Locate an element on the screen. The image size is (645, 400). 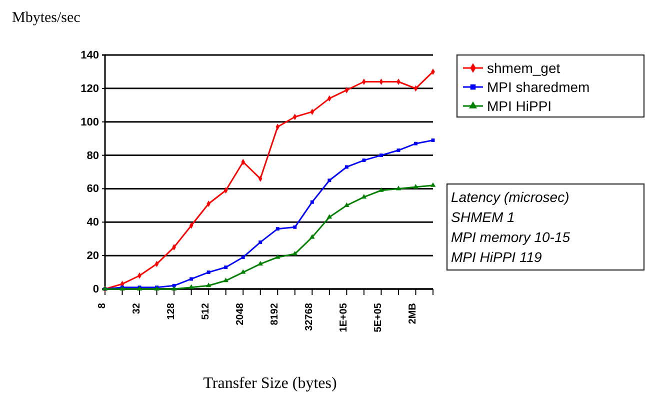
x-axis-title: Transfer Size (bytes) is located at coordinates (270, 383).